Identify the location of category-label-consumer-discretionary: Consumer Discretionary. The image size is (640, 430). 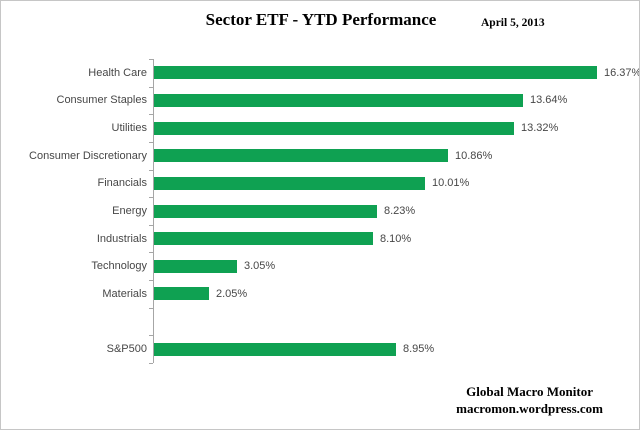
(88, 156).